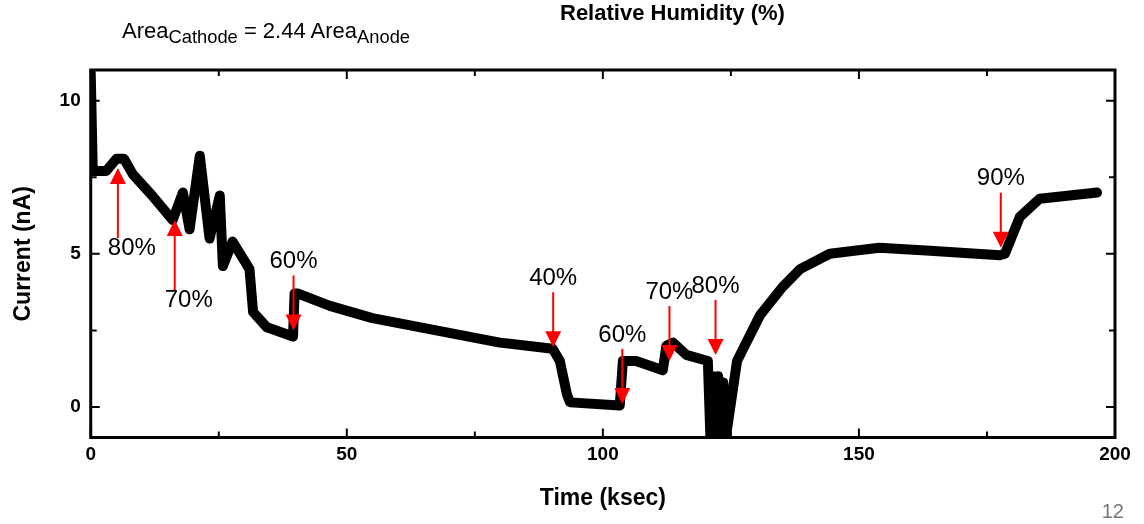 This screenshot has width=1144, height=524. Describe the element at coordinates (1115, 454) in the screenshot. I see `x-tick-label: 200` at that location.